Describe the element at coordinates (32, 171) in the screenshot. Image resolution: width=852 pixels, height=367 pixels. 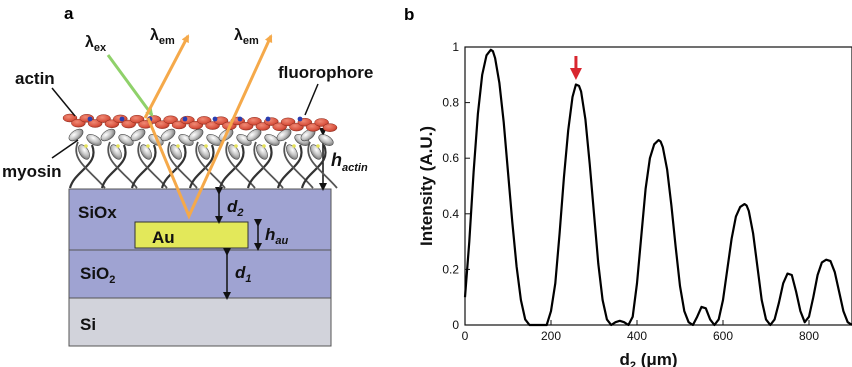
I see `myosin-label: myosin` at that location.